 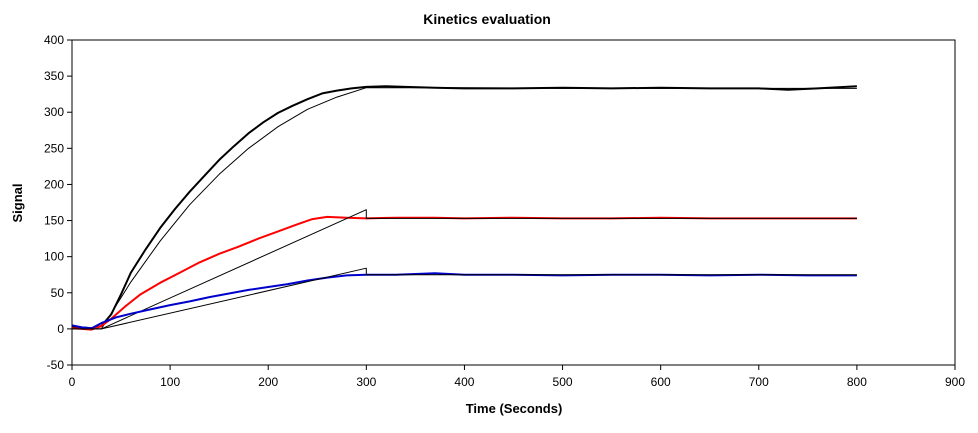 I want to click on x-tick-label: 100, so click(x=170, y=382).